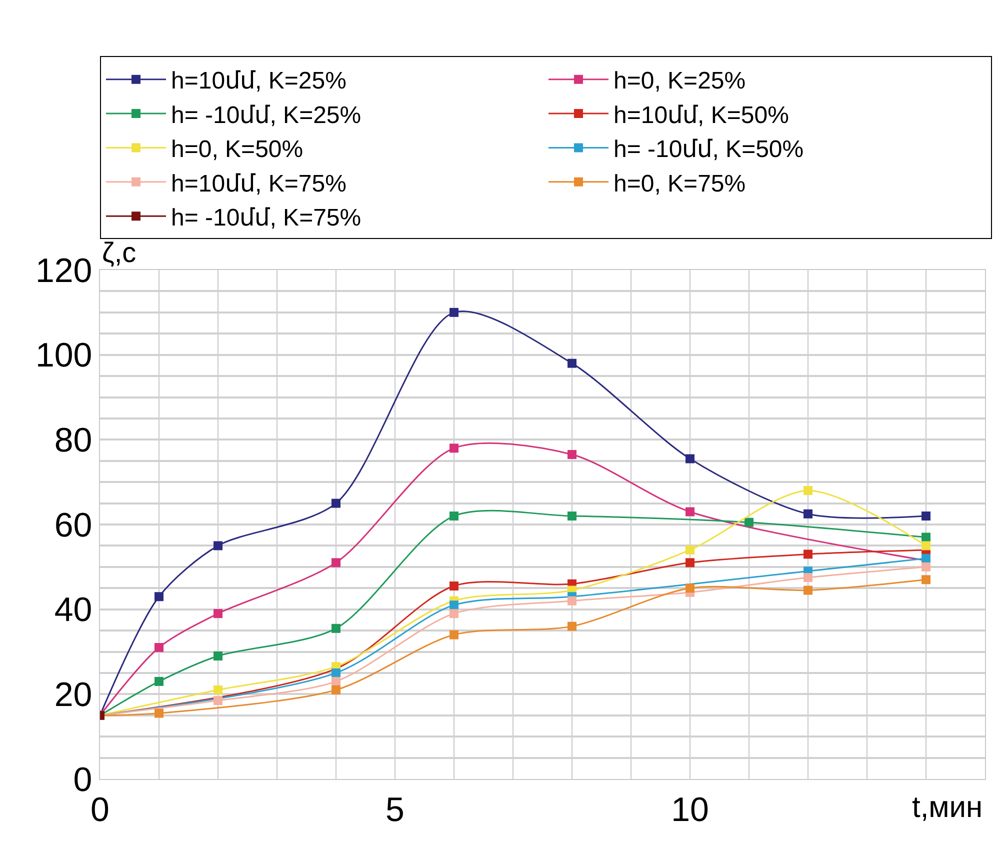 Image resolution: width=995 pixels, height=849 pixels. What do you see at coordinates (237, 150) in the screenshot?
I see `legend-label: h=0, K=50%` at bounding box center [237, 150].